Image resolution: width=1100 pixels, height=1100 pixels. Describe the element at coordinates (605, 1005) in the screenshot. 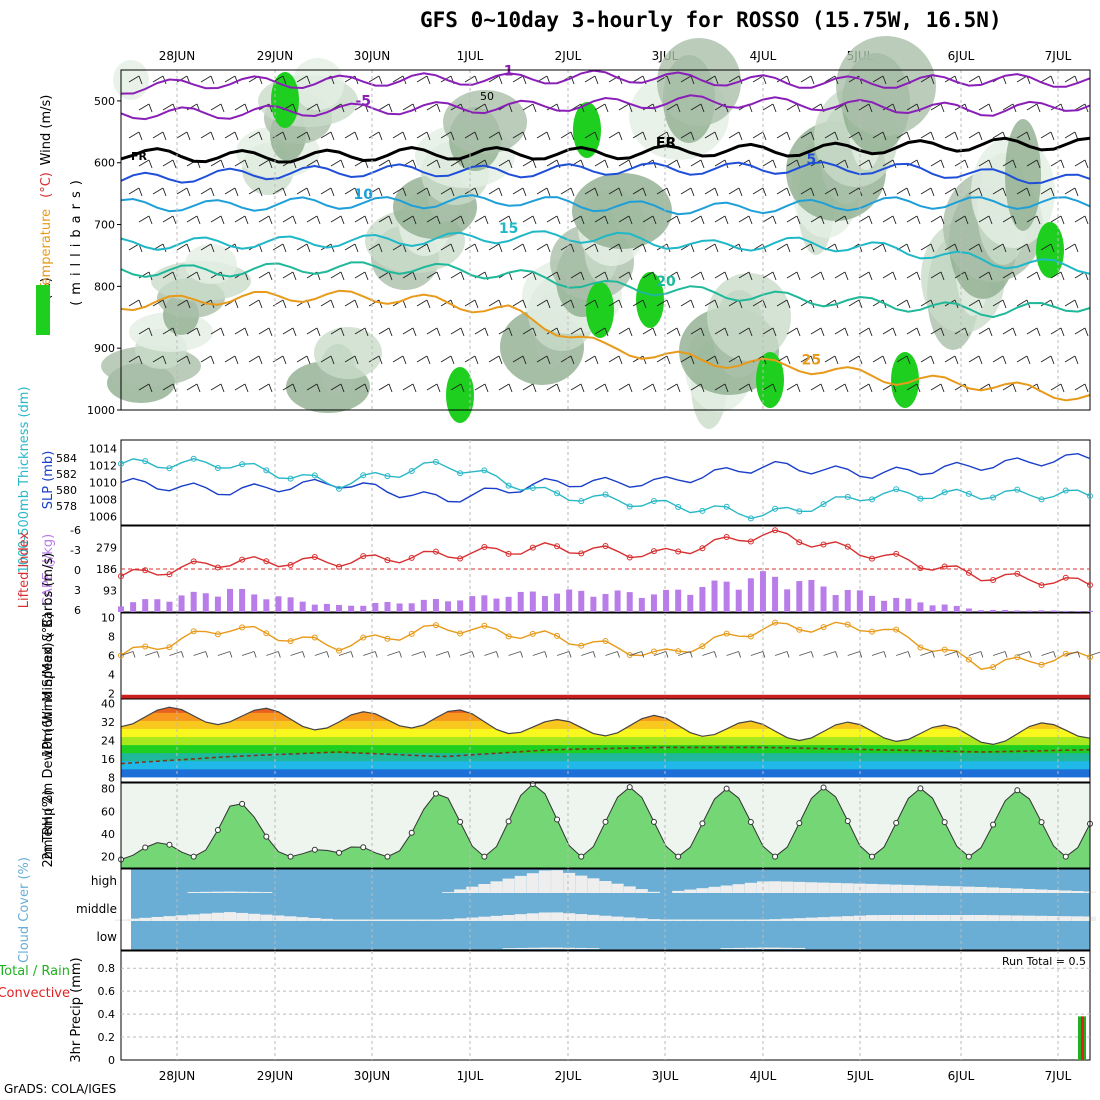

I see `precip-panel-frame` at that location.